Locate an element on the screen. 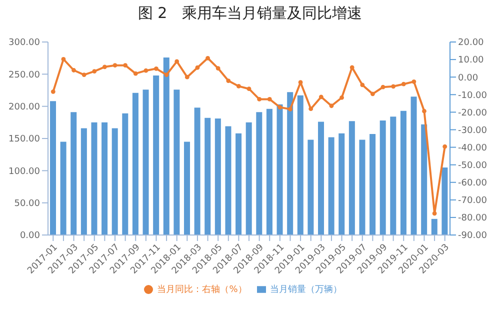 This screenshot has width=500, height=317. y2-tick-label: -60.00 is located at coordinates (473, 183).